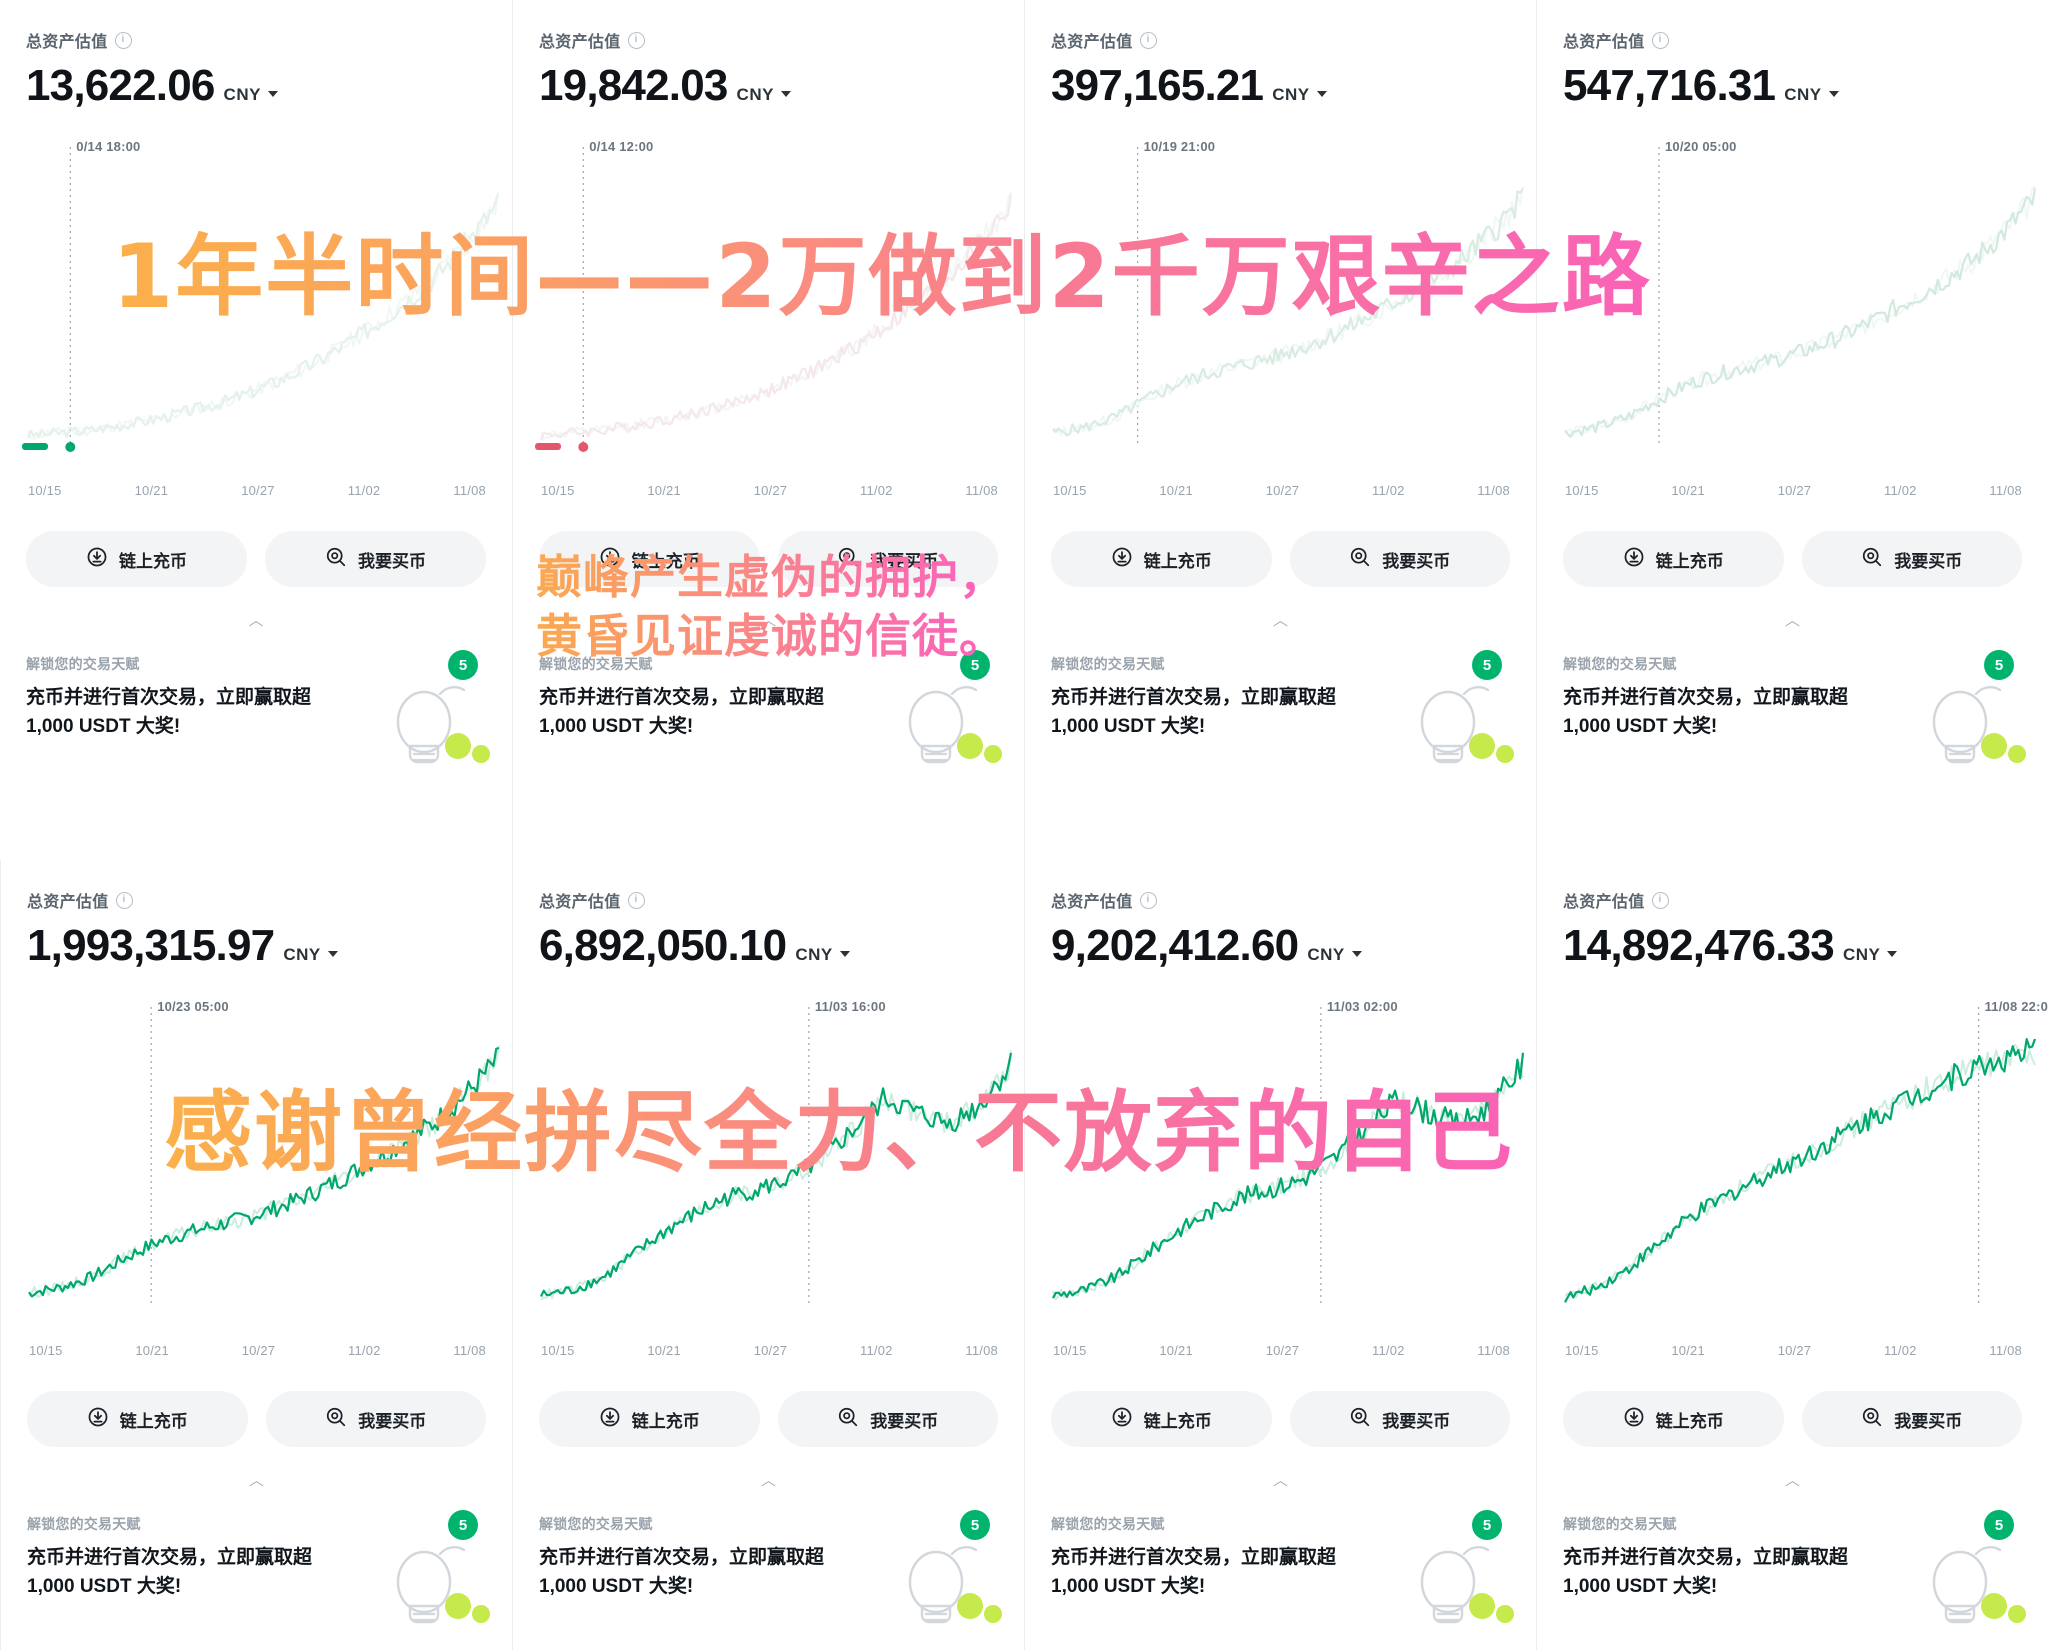 The height and width of the screenshot is (1650, 2048). Describe the element at coordinates (663, 945) in the screenshot. I see `asset-total-value: 6,892,050.10` at that location.